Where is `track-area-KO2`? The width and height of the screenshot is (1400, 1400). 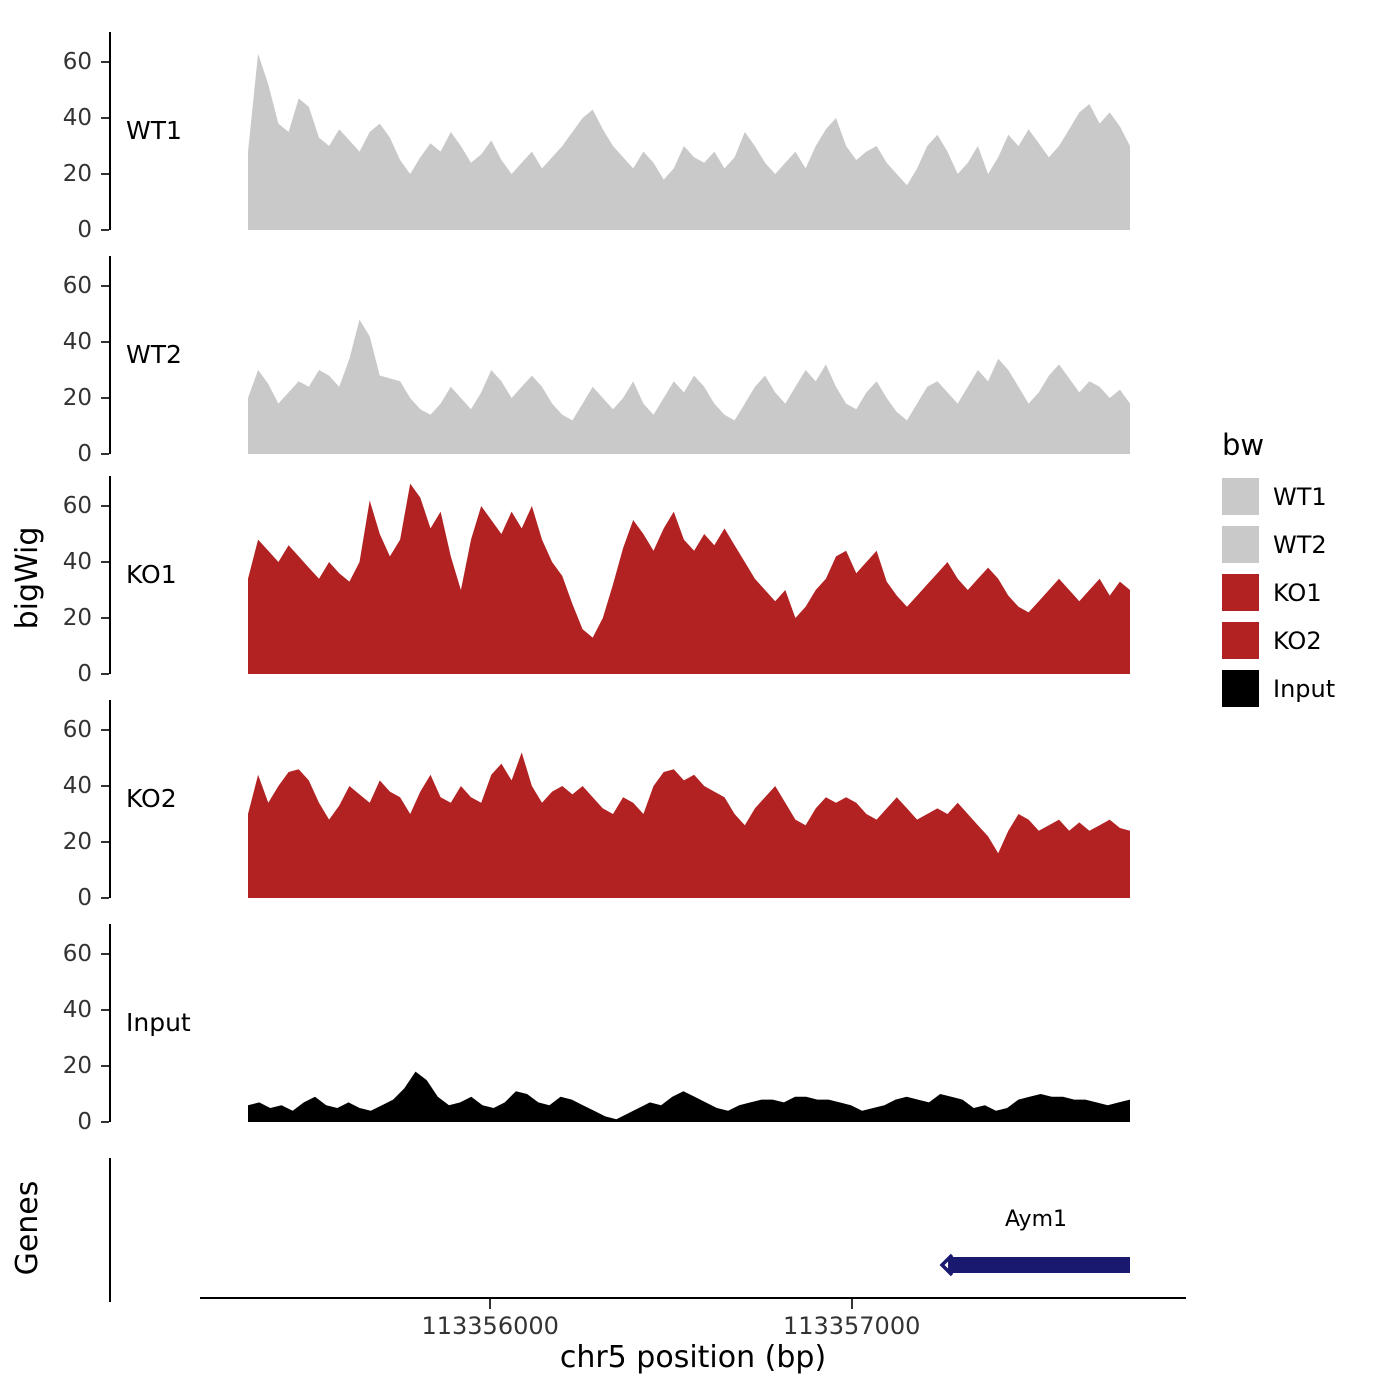 track-area-KO2 is located at coordinates (689, 825).